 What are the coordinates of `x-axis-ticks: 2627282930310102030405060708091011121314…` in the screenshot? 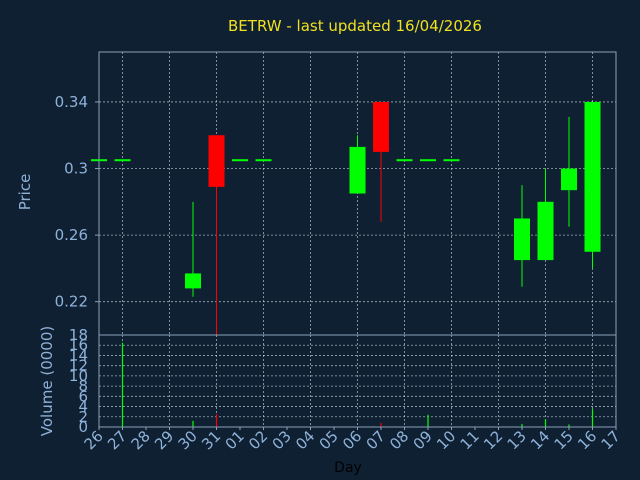 It's located at (352, 440).